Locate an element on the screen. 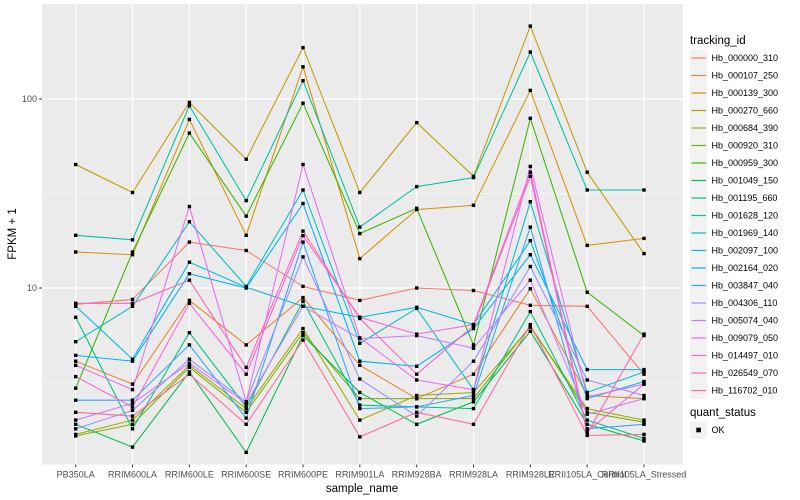  y-axis-title: FPKM + 1 is located at coordinates (13, 233).